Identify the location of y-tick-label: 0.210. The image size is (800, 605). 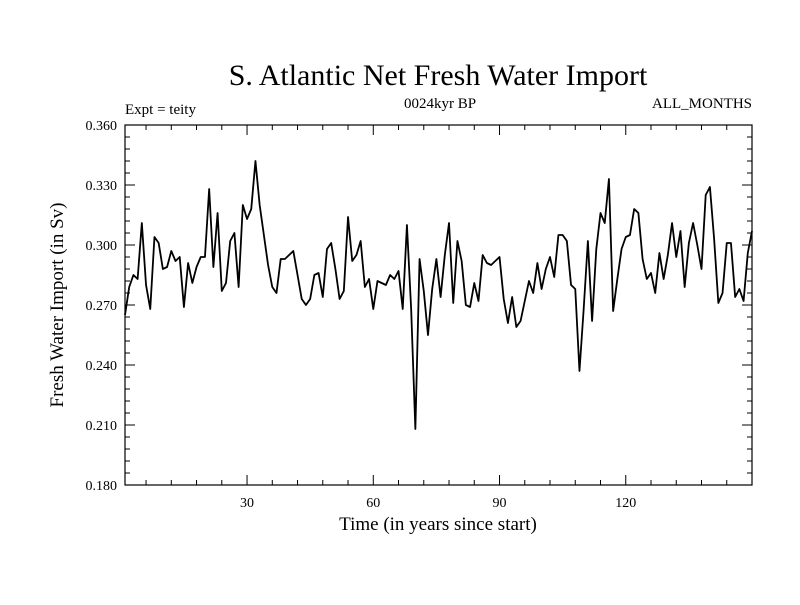
(102, 426).